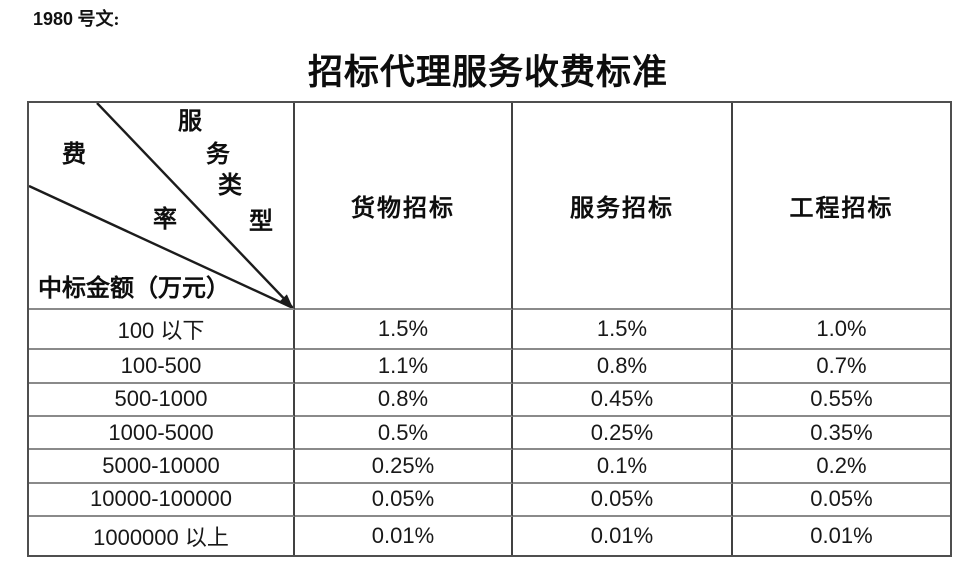  I want to click on corner-label-service-1: 服, so click(190, 122).